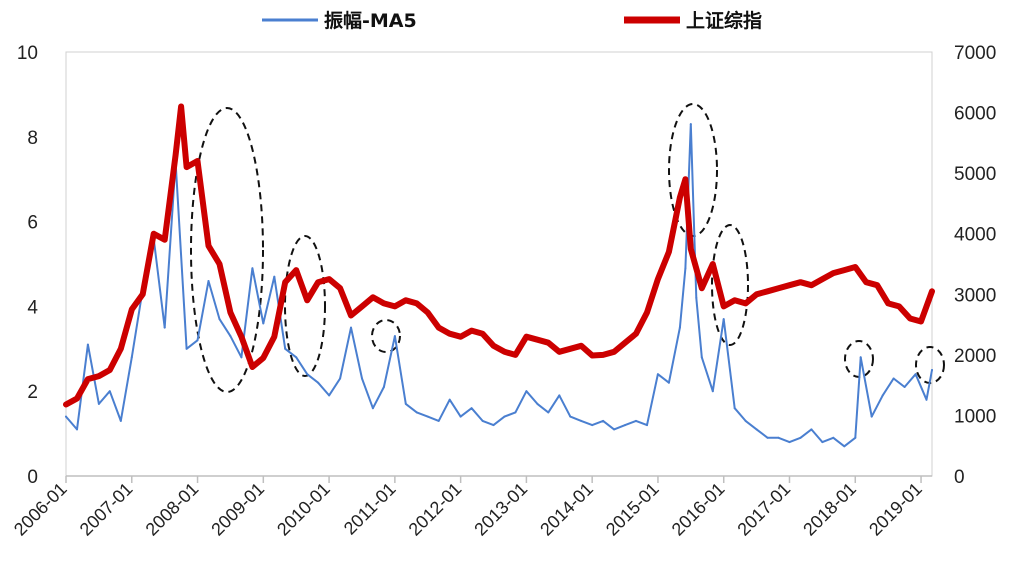  Describe the element at coordinates (435, 509) in the screenshot. I see `x-tick-label-6: 2012-01` at that location.